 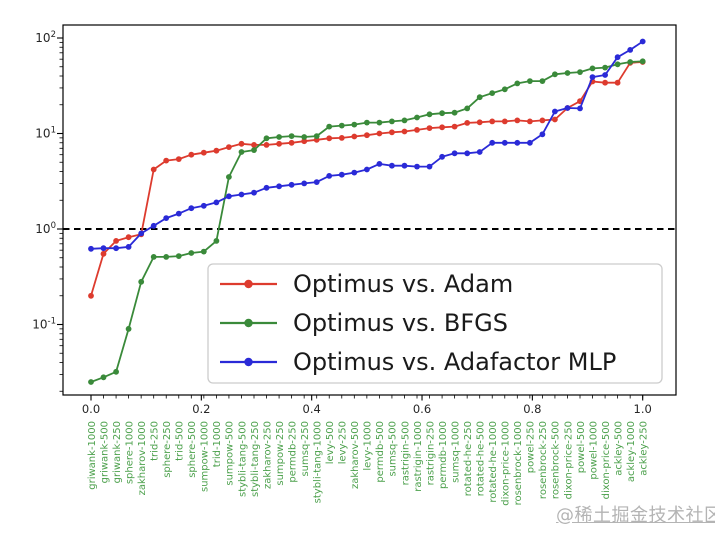 What do you see at coordinates (292, 452) in the screenshot?
I see `category-label: permdb-250` at bounding box center [292, 452].